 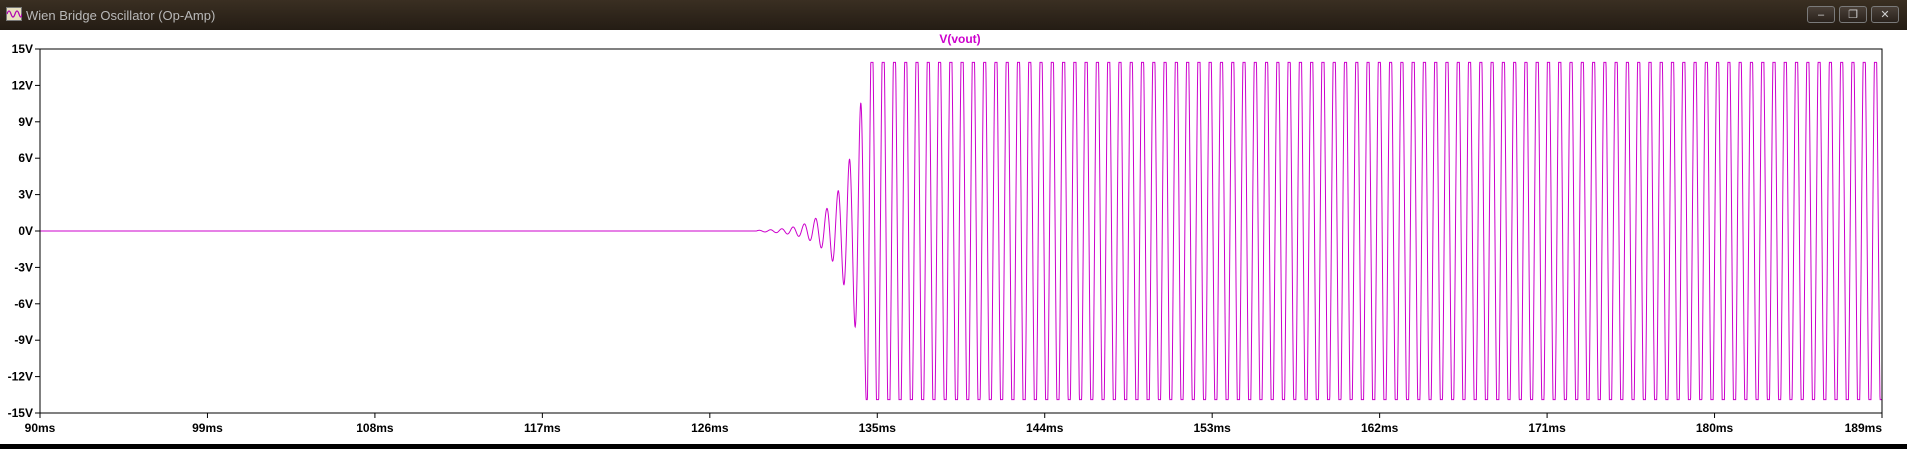 What do you see at coordinates (207, 428) in the screenshot?
I see `x-tick-label: 99ms` at bounding box center [207, 428].